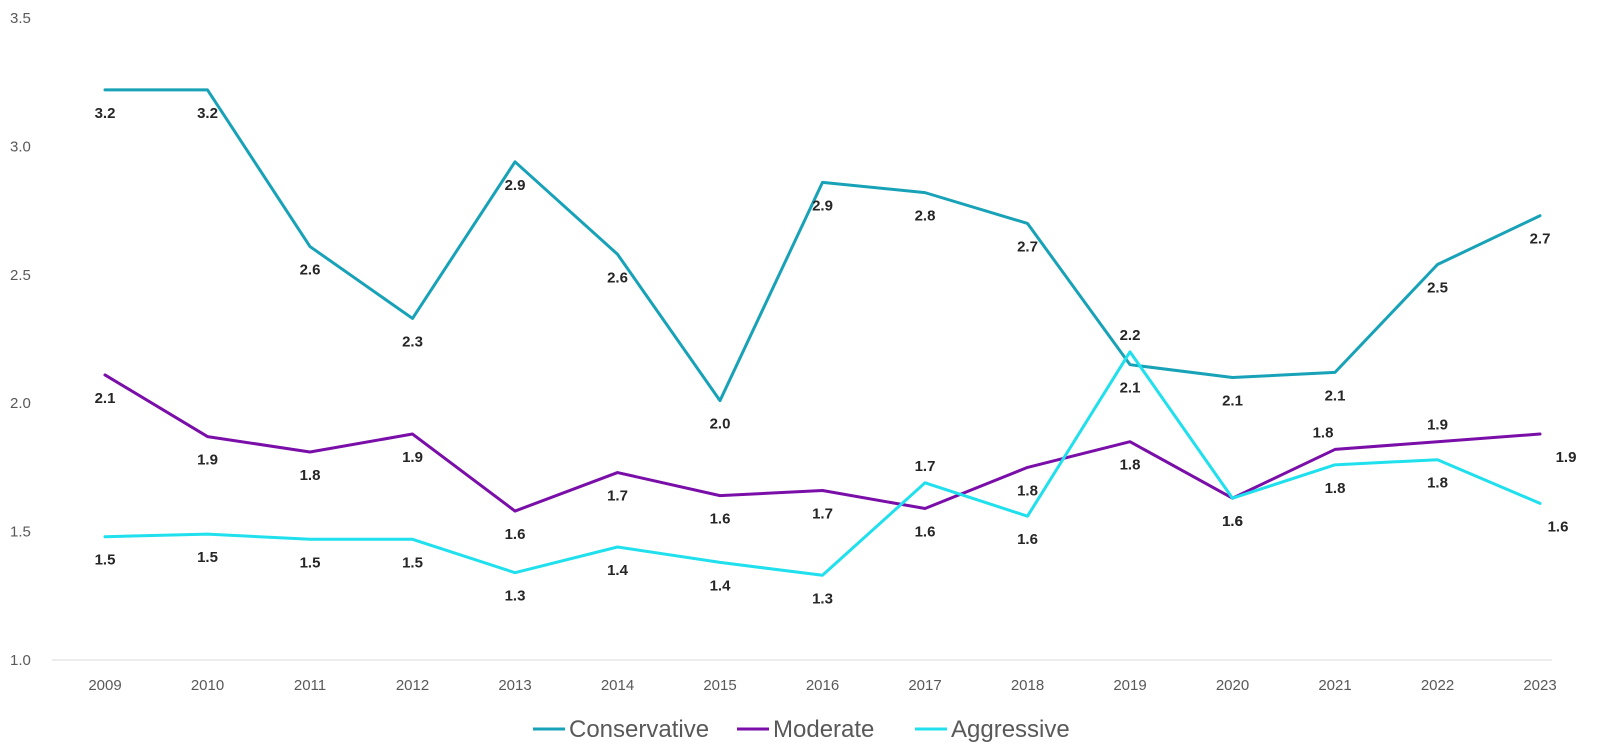 The image size is (1600, 755). Describe the element at coordinates (104, 685) in the screenshot. I see `x-tick-label: 2009` at that location.